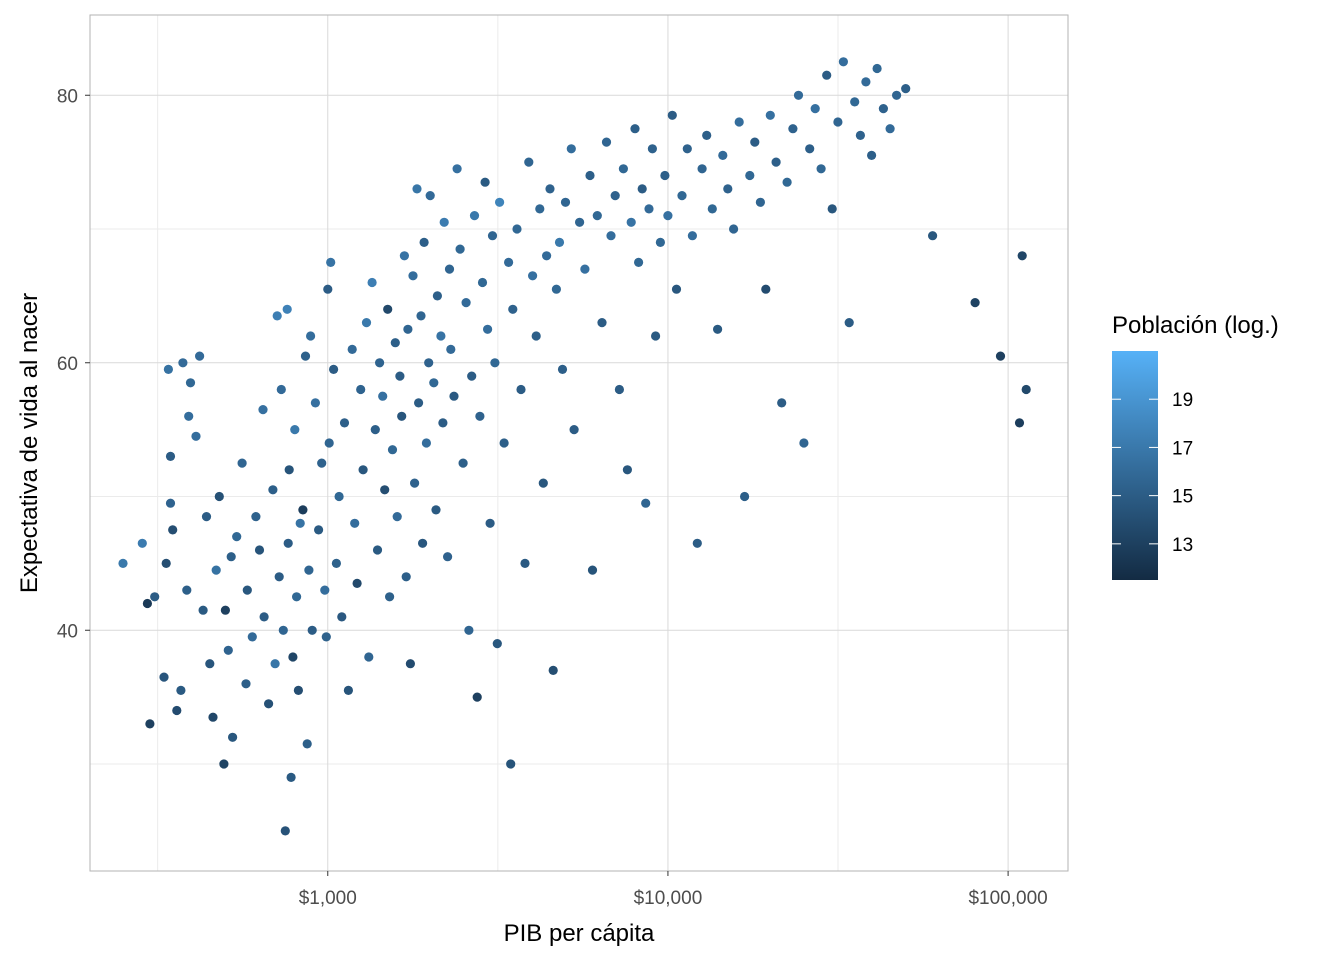 This screenshot has height=965, width=1344. What do you see at coordinates (1195, 446) in the screenshot?
I see `color-legend: Población (log.) 13 15 17 19` at bounding box center [1195, 446].